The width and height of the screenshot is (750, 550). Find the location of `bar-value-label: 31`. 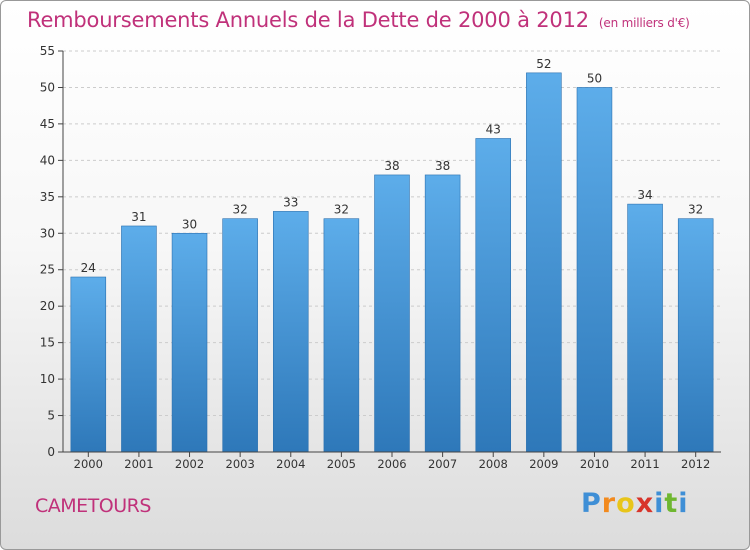

bar-value-label: 31 is located at coordinates (138, 217).